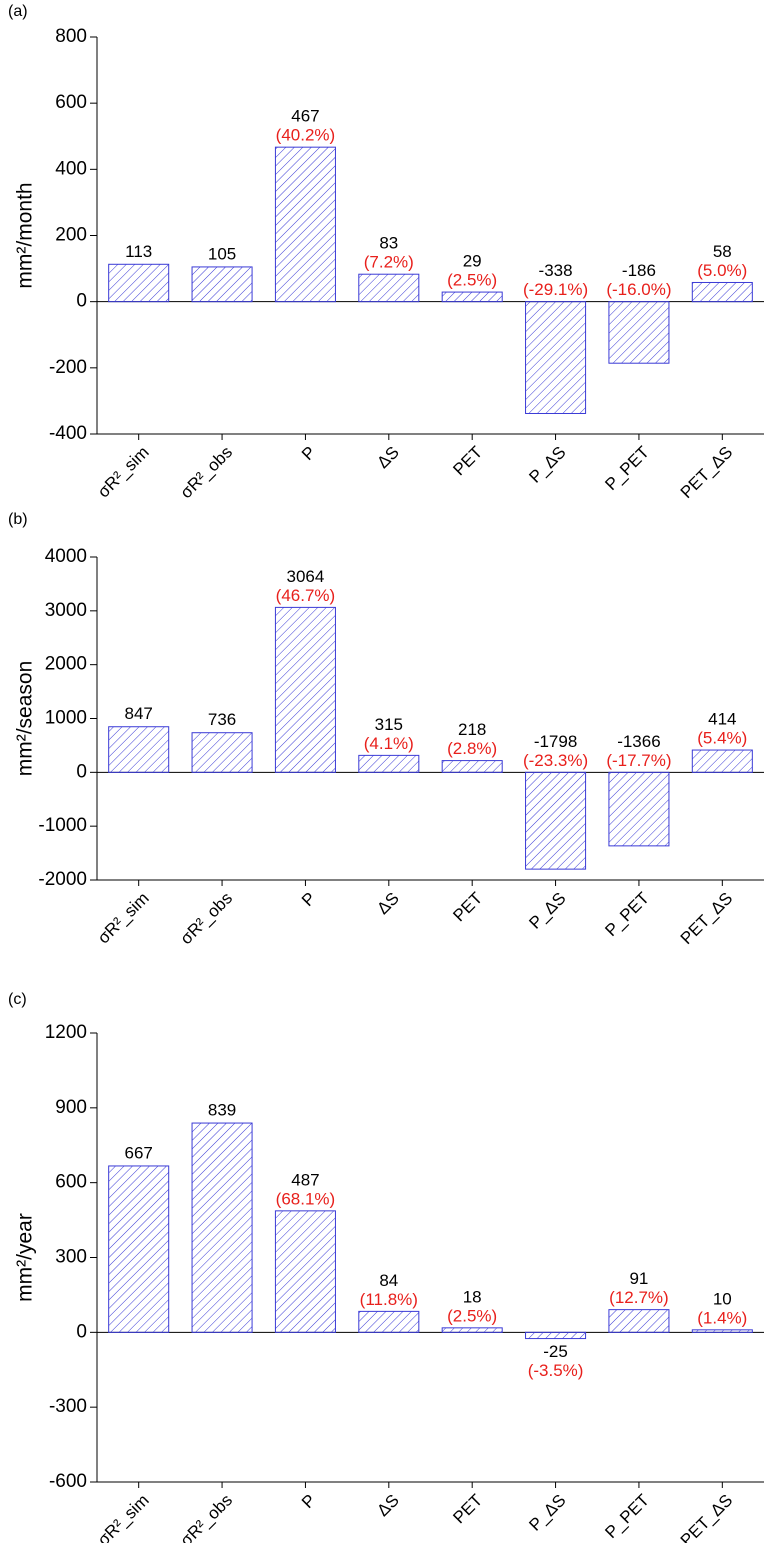  What do you see at coordinates (66, 556) in the screenshot?
I see `y-tick-label: 4000` at bounding box center [66, 556].